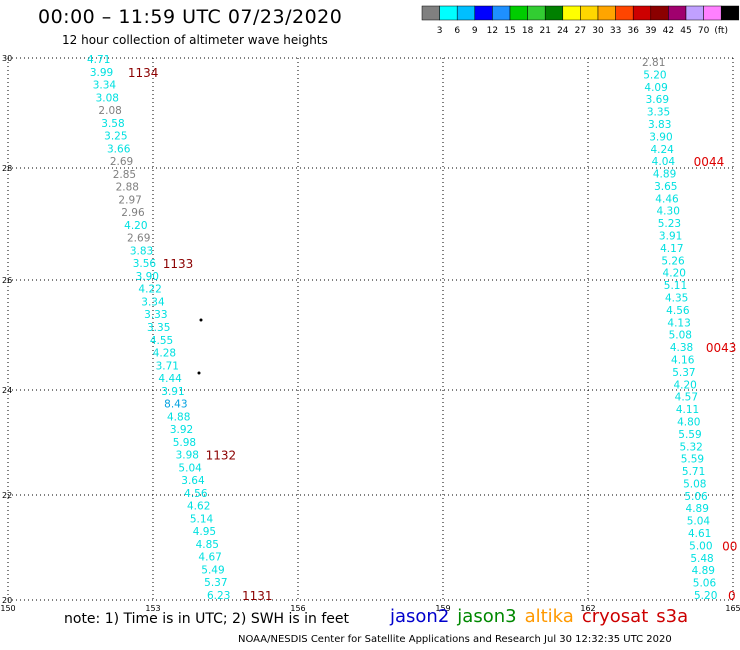  I want to click on wave-height-value: 5.48, so click(701, 559).